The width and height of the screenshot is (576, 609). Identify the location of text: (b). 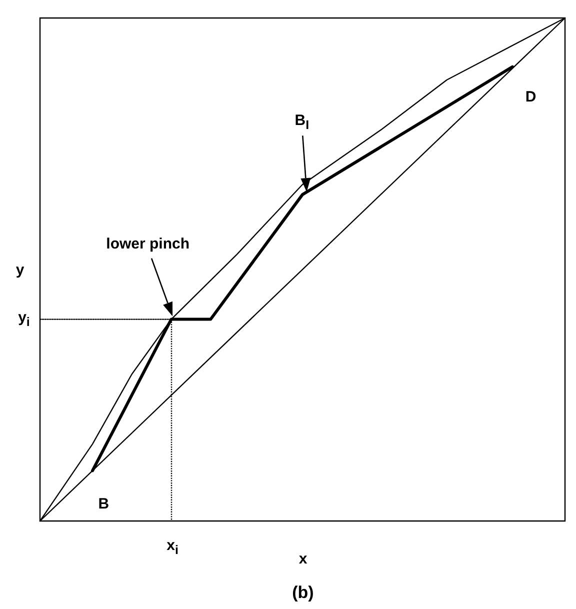
(303, 593).